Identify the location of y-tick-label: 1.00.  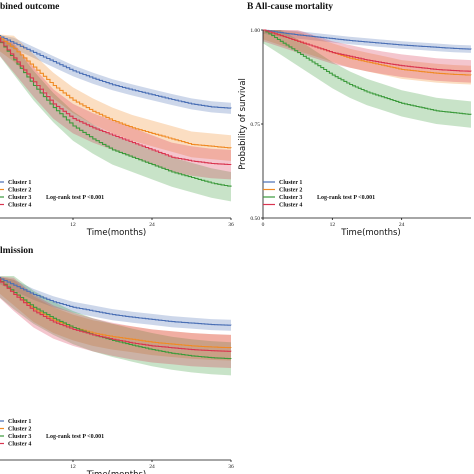
(255, 31).